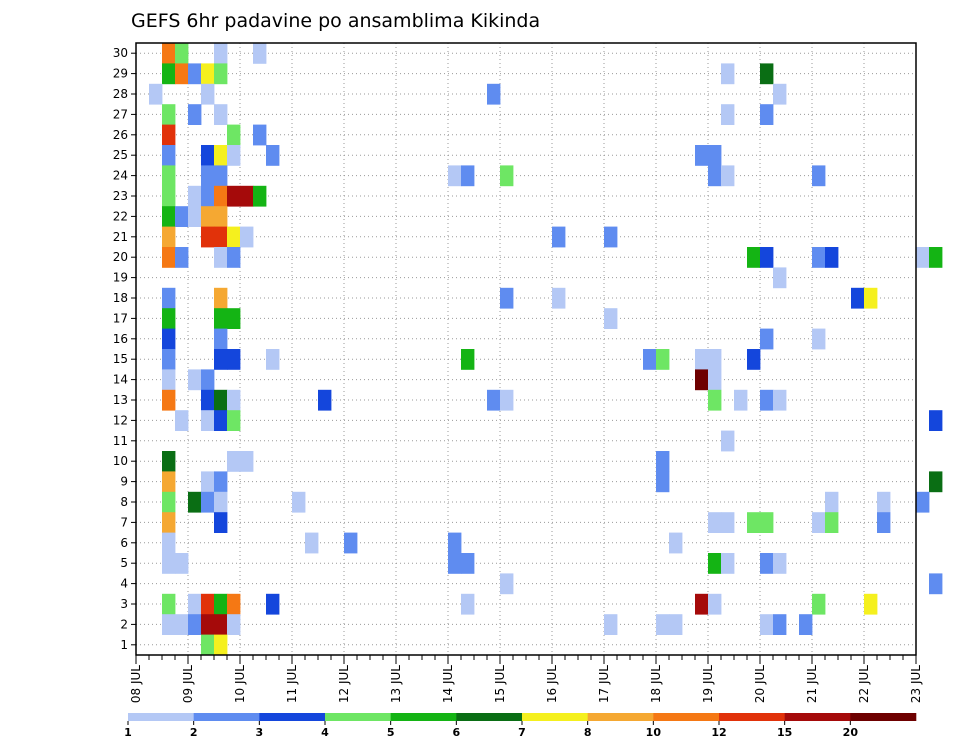  I want to click on x-tick-label: 21 JUL, so click(812, 684).